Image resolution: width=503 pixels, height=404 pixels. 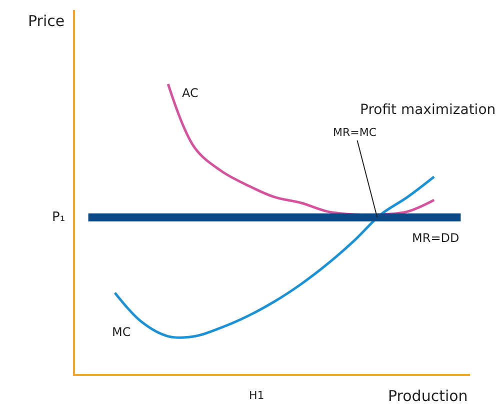 What do you see at coordinates (46, 21) in the screenshot?
I see `y-axis-title: Price` at bounding box center [46, 21].